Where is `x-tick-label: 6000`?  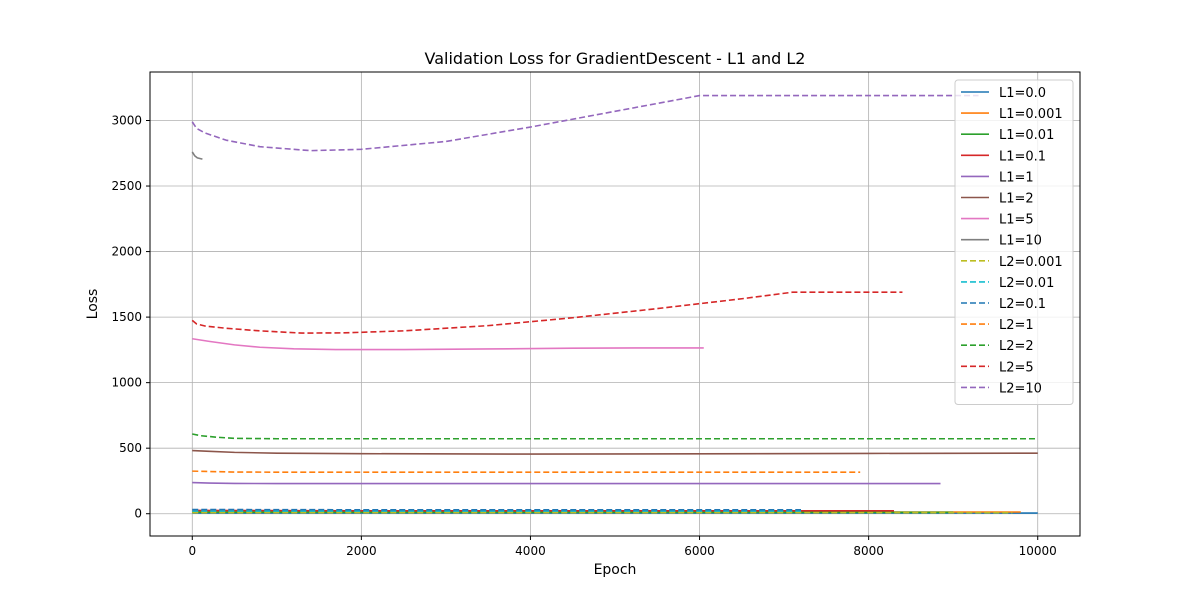
x-tick-label: 6000 is located at coordinates (699, 551).